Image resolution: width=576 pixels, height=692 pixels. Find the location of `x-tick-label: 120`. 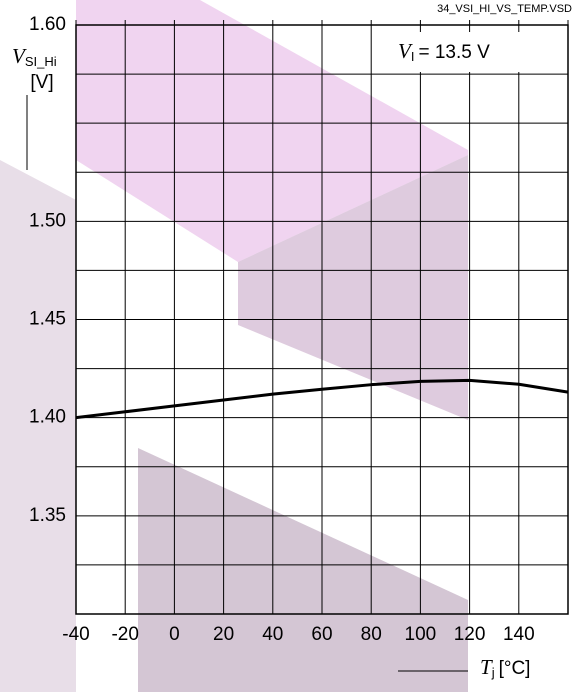

x-tick-label: 120 is located at coordinates (470, 634).